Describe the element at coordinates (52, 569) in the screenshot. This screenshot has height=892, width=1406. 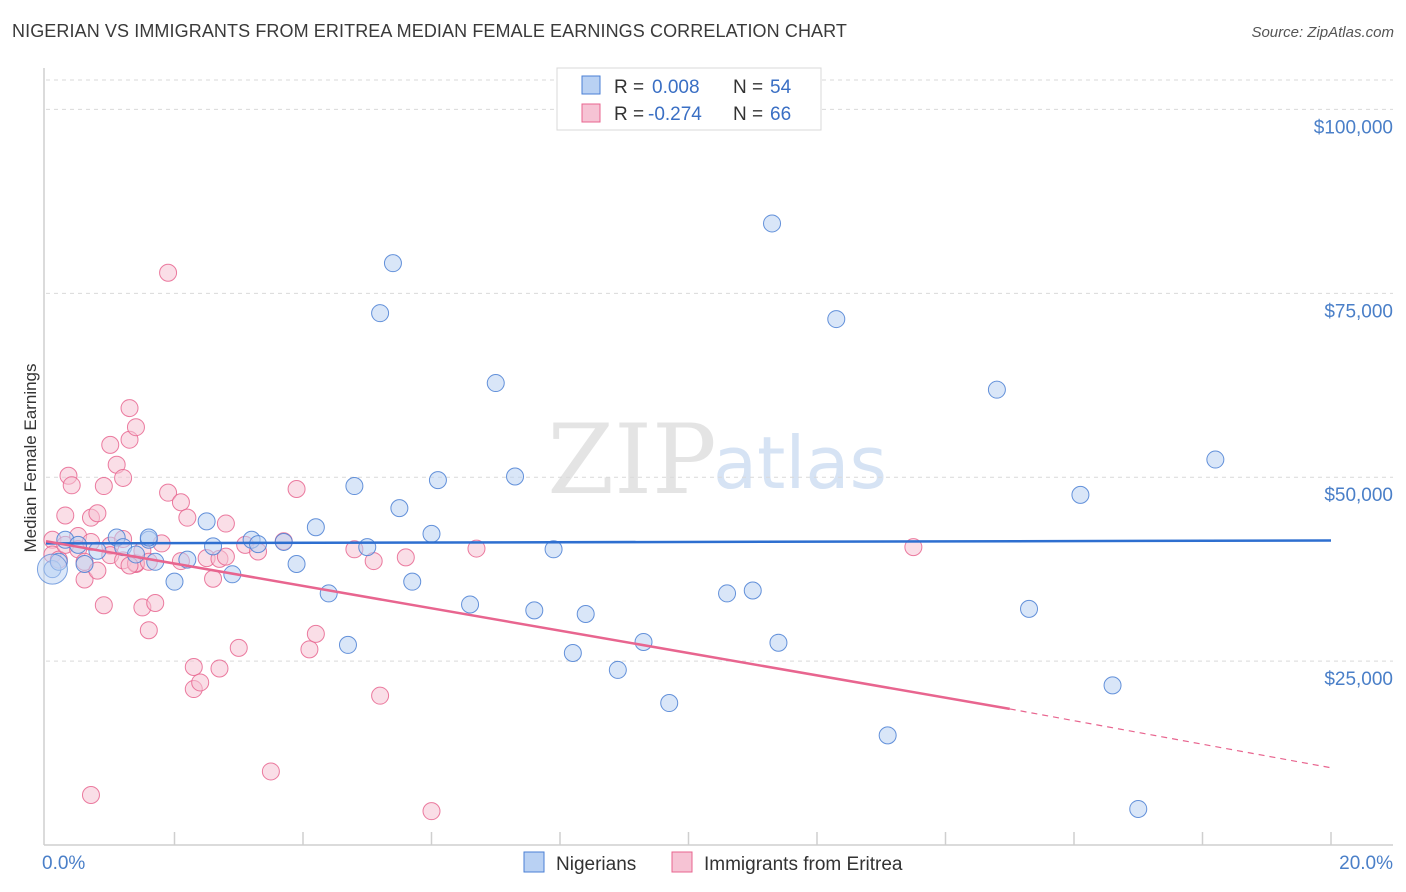
I see `nigerian-point-large` at that location.